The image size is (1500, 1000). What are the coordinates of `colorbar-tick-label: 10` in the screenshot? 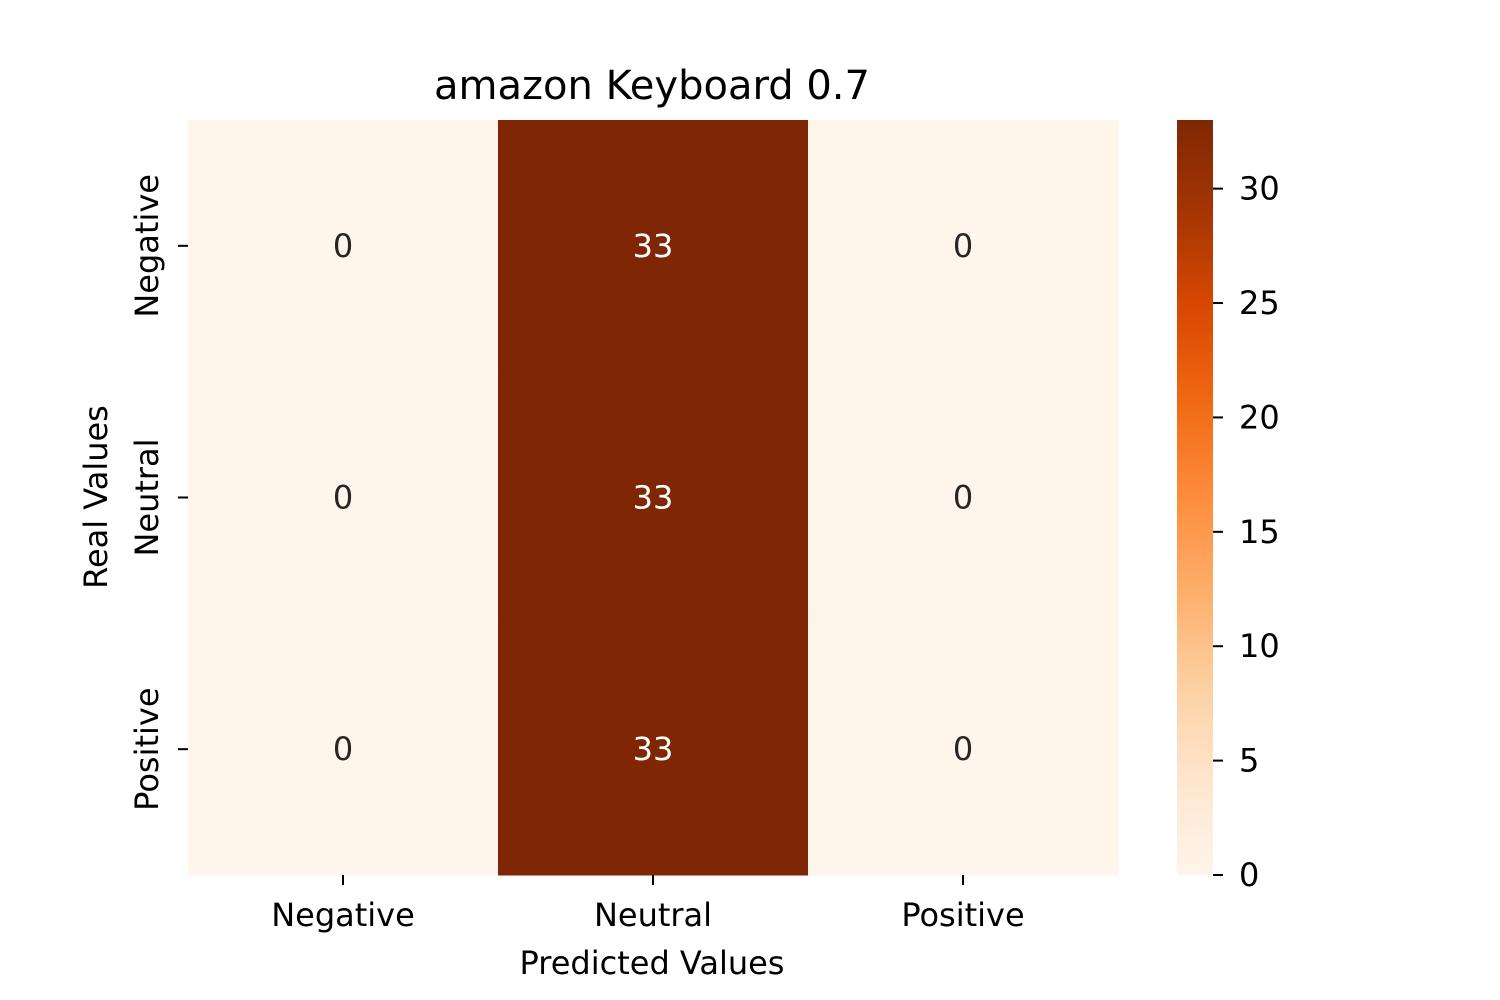 It's located at (1259, 646).